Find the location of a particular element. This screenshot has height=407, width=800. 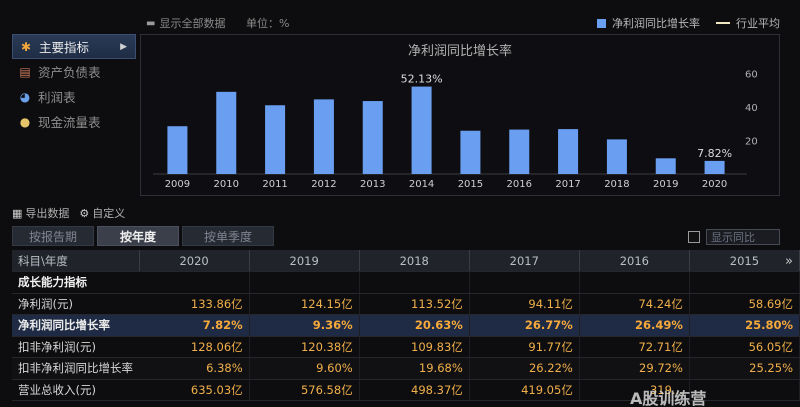

menu-item-cash-flow: ● 现金流量表 is located at coordinates (74, 121).